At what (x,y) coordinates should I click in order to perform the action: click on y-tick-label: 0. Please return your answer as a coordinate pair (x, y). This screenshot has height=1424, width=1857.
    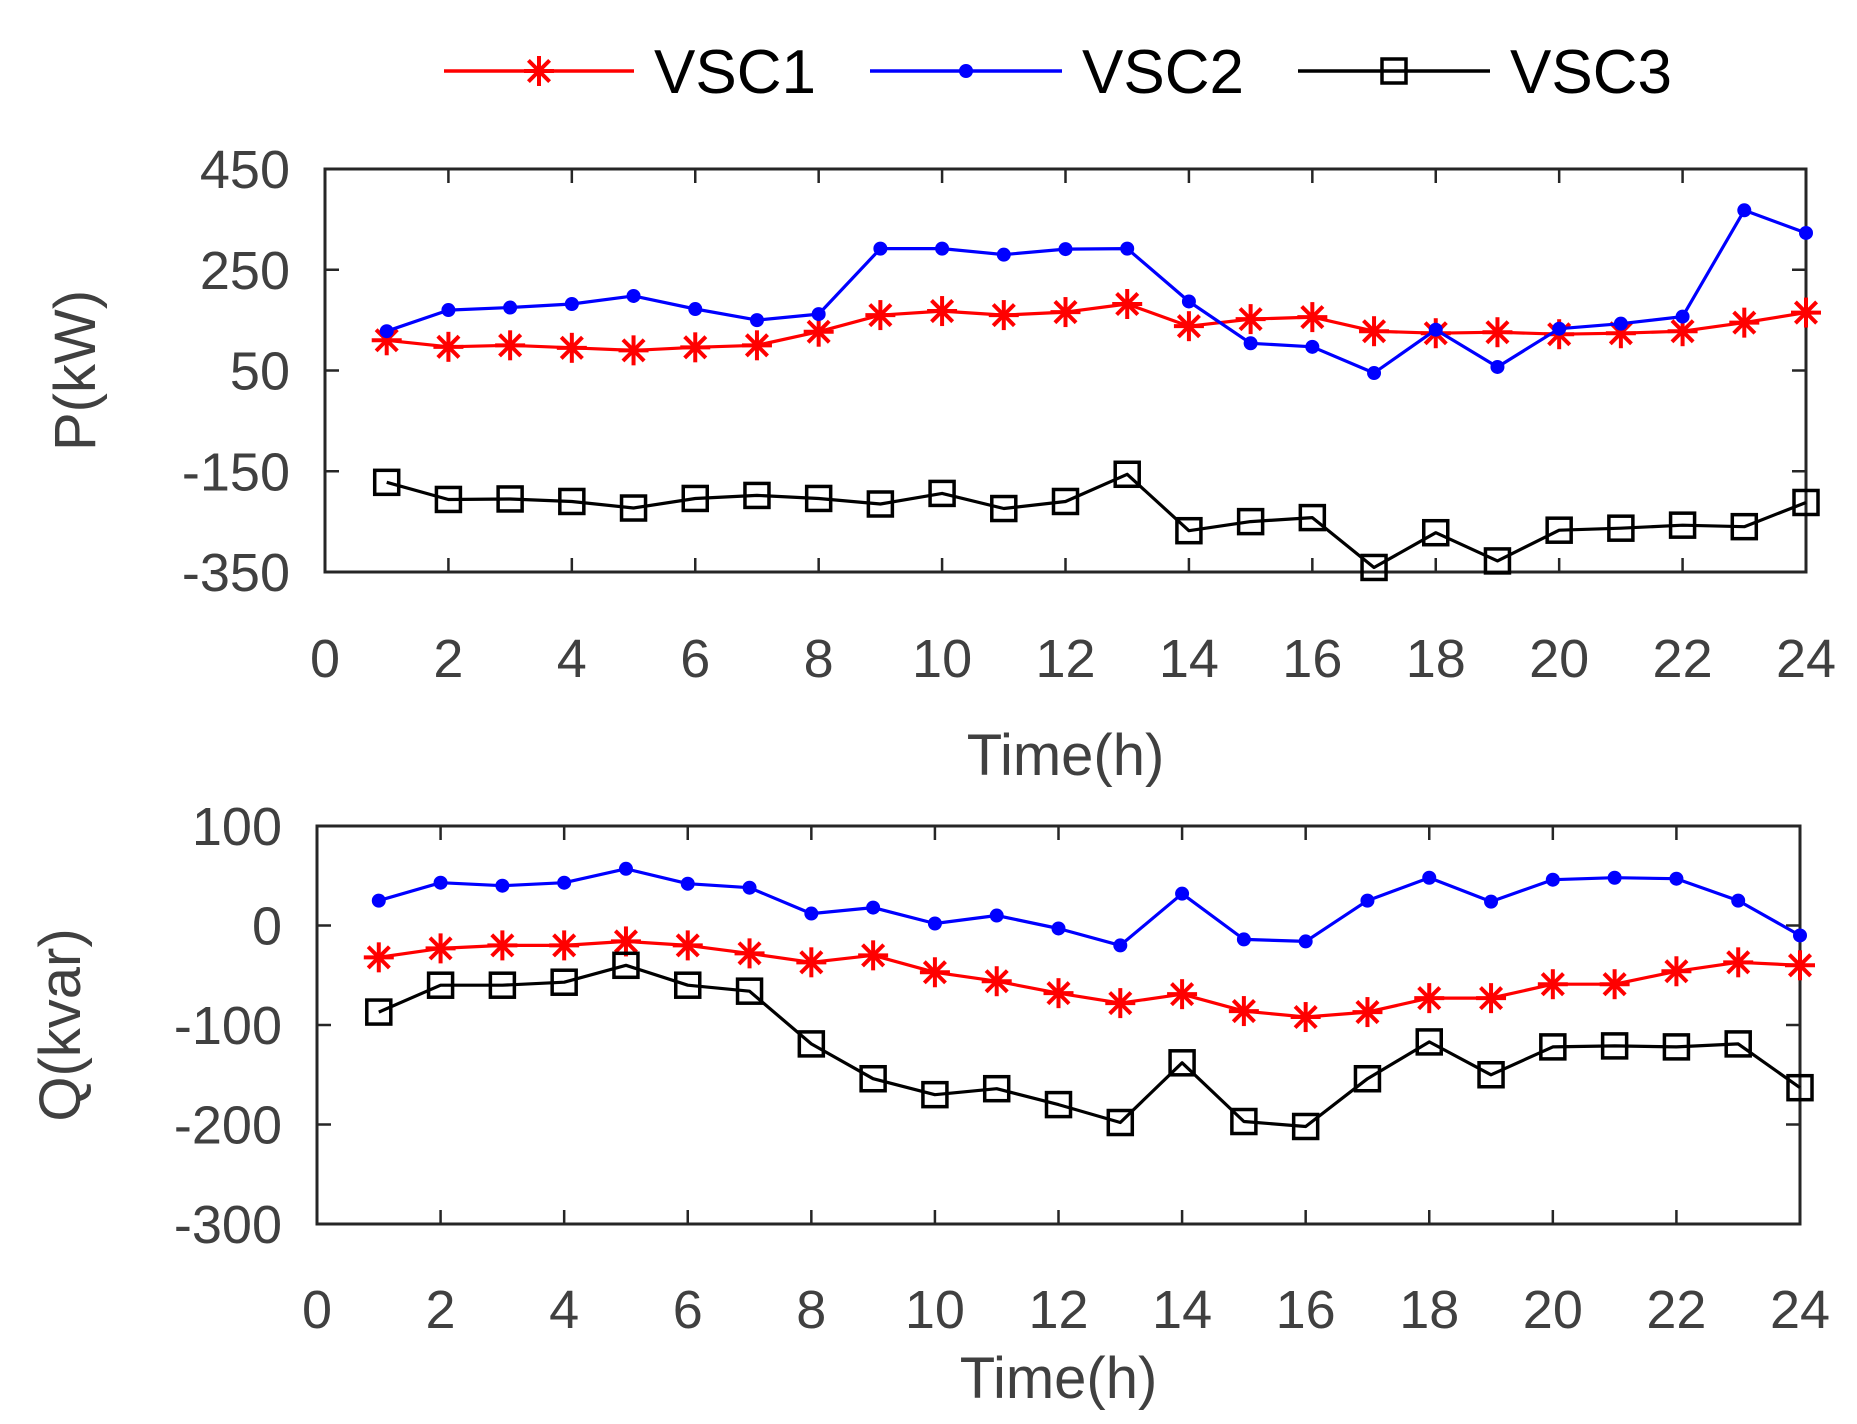
    Looking at the image, I should click on (267, 927).